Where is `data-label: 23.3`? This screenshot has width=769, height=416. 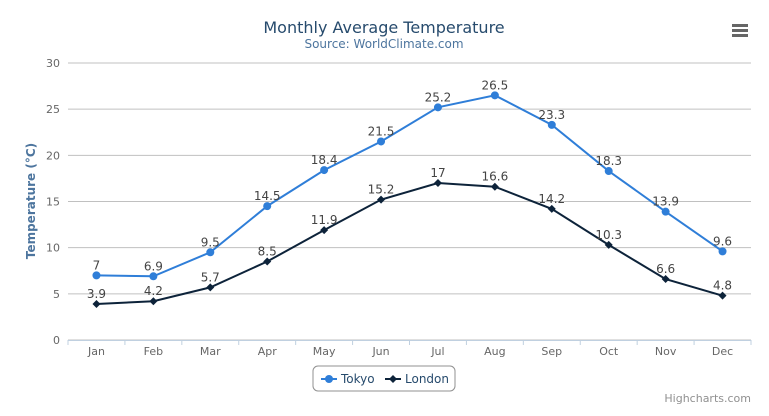
data-label: 23.3 is located at coordinates (551, 115).